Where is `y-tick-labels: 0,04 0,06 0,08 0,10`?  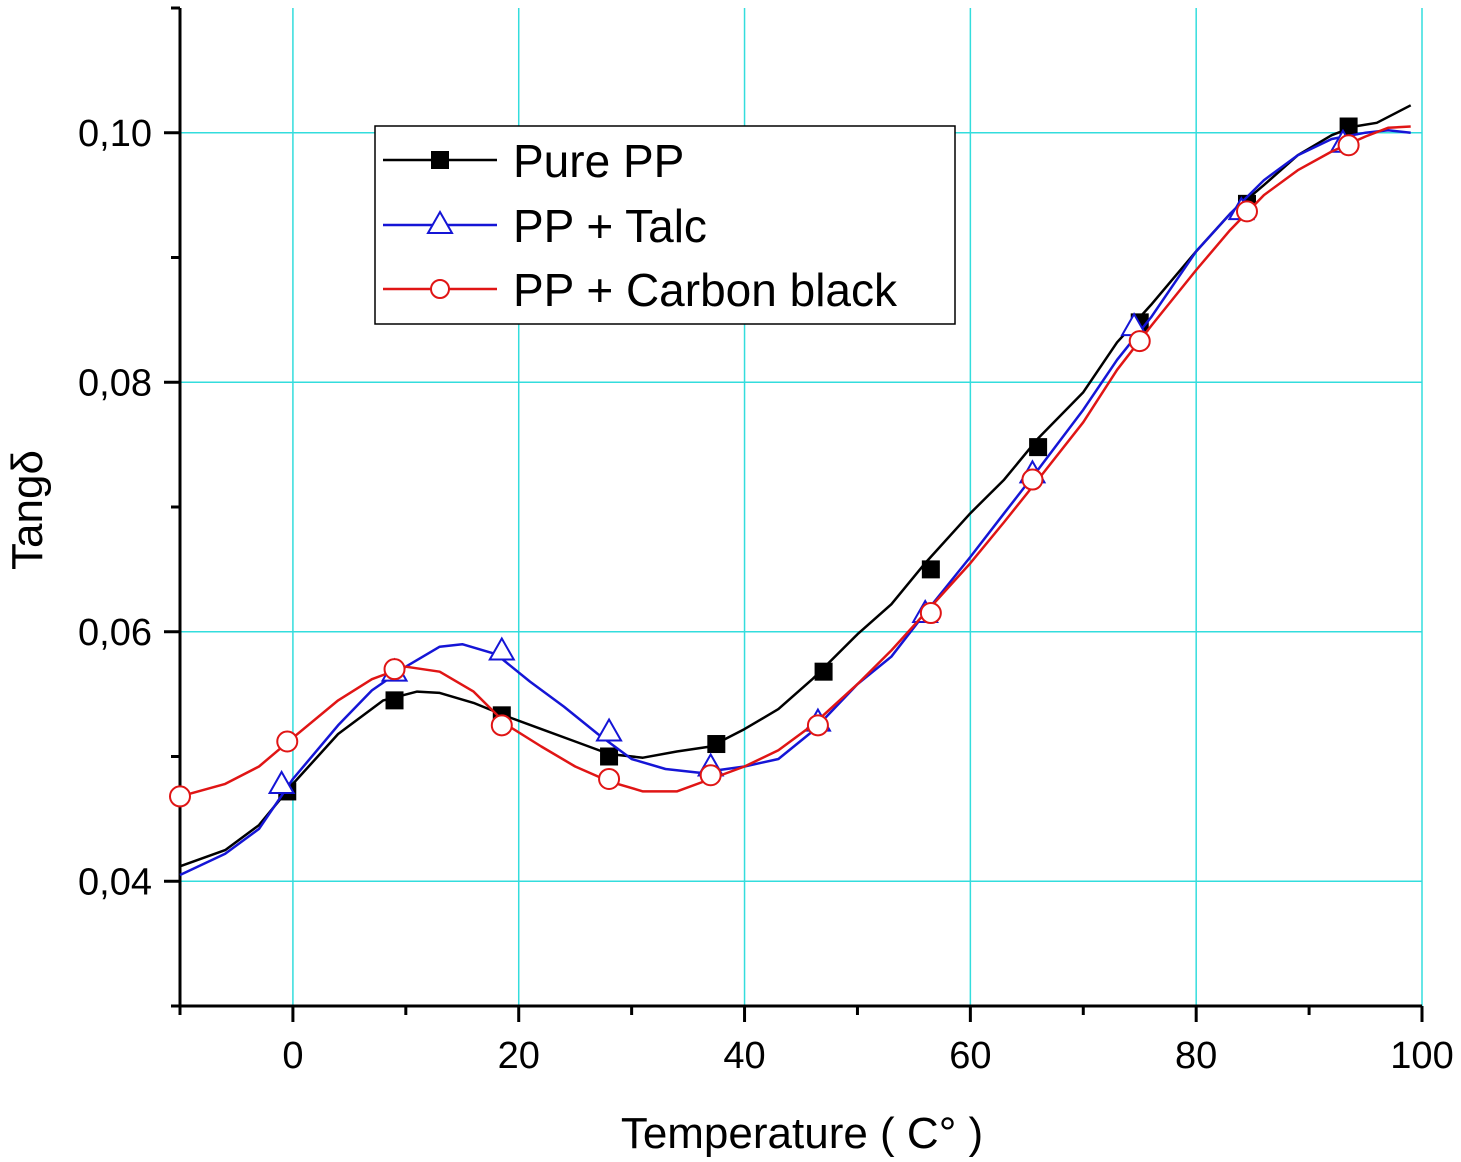
y-tick-labels: 0,04 0,06 0,08 0,10 is located at coordinates (115, 508).